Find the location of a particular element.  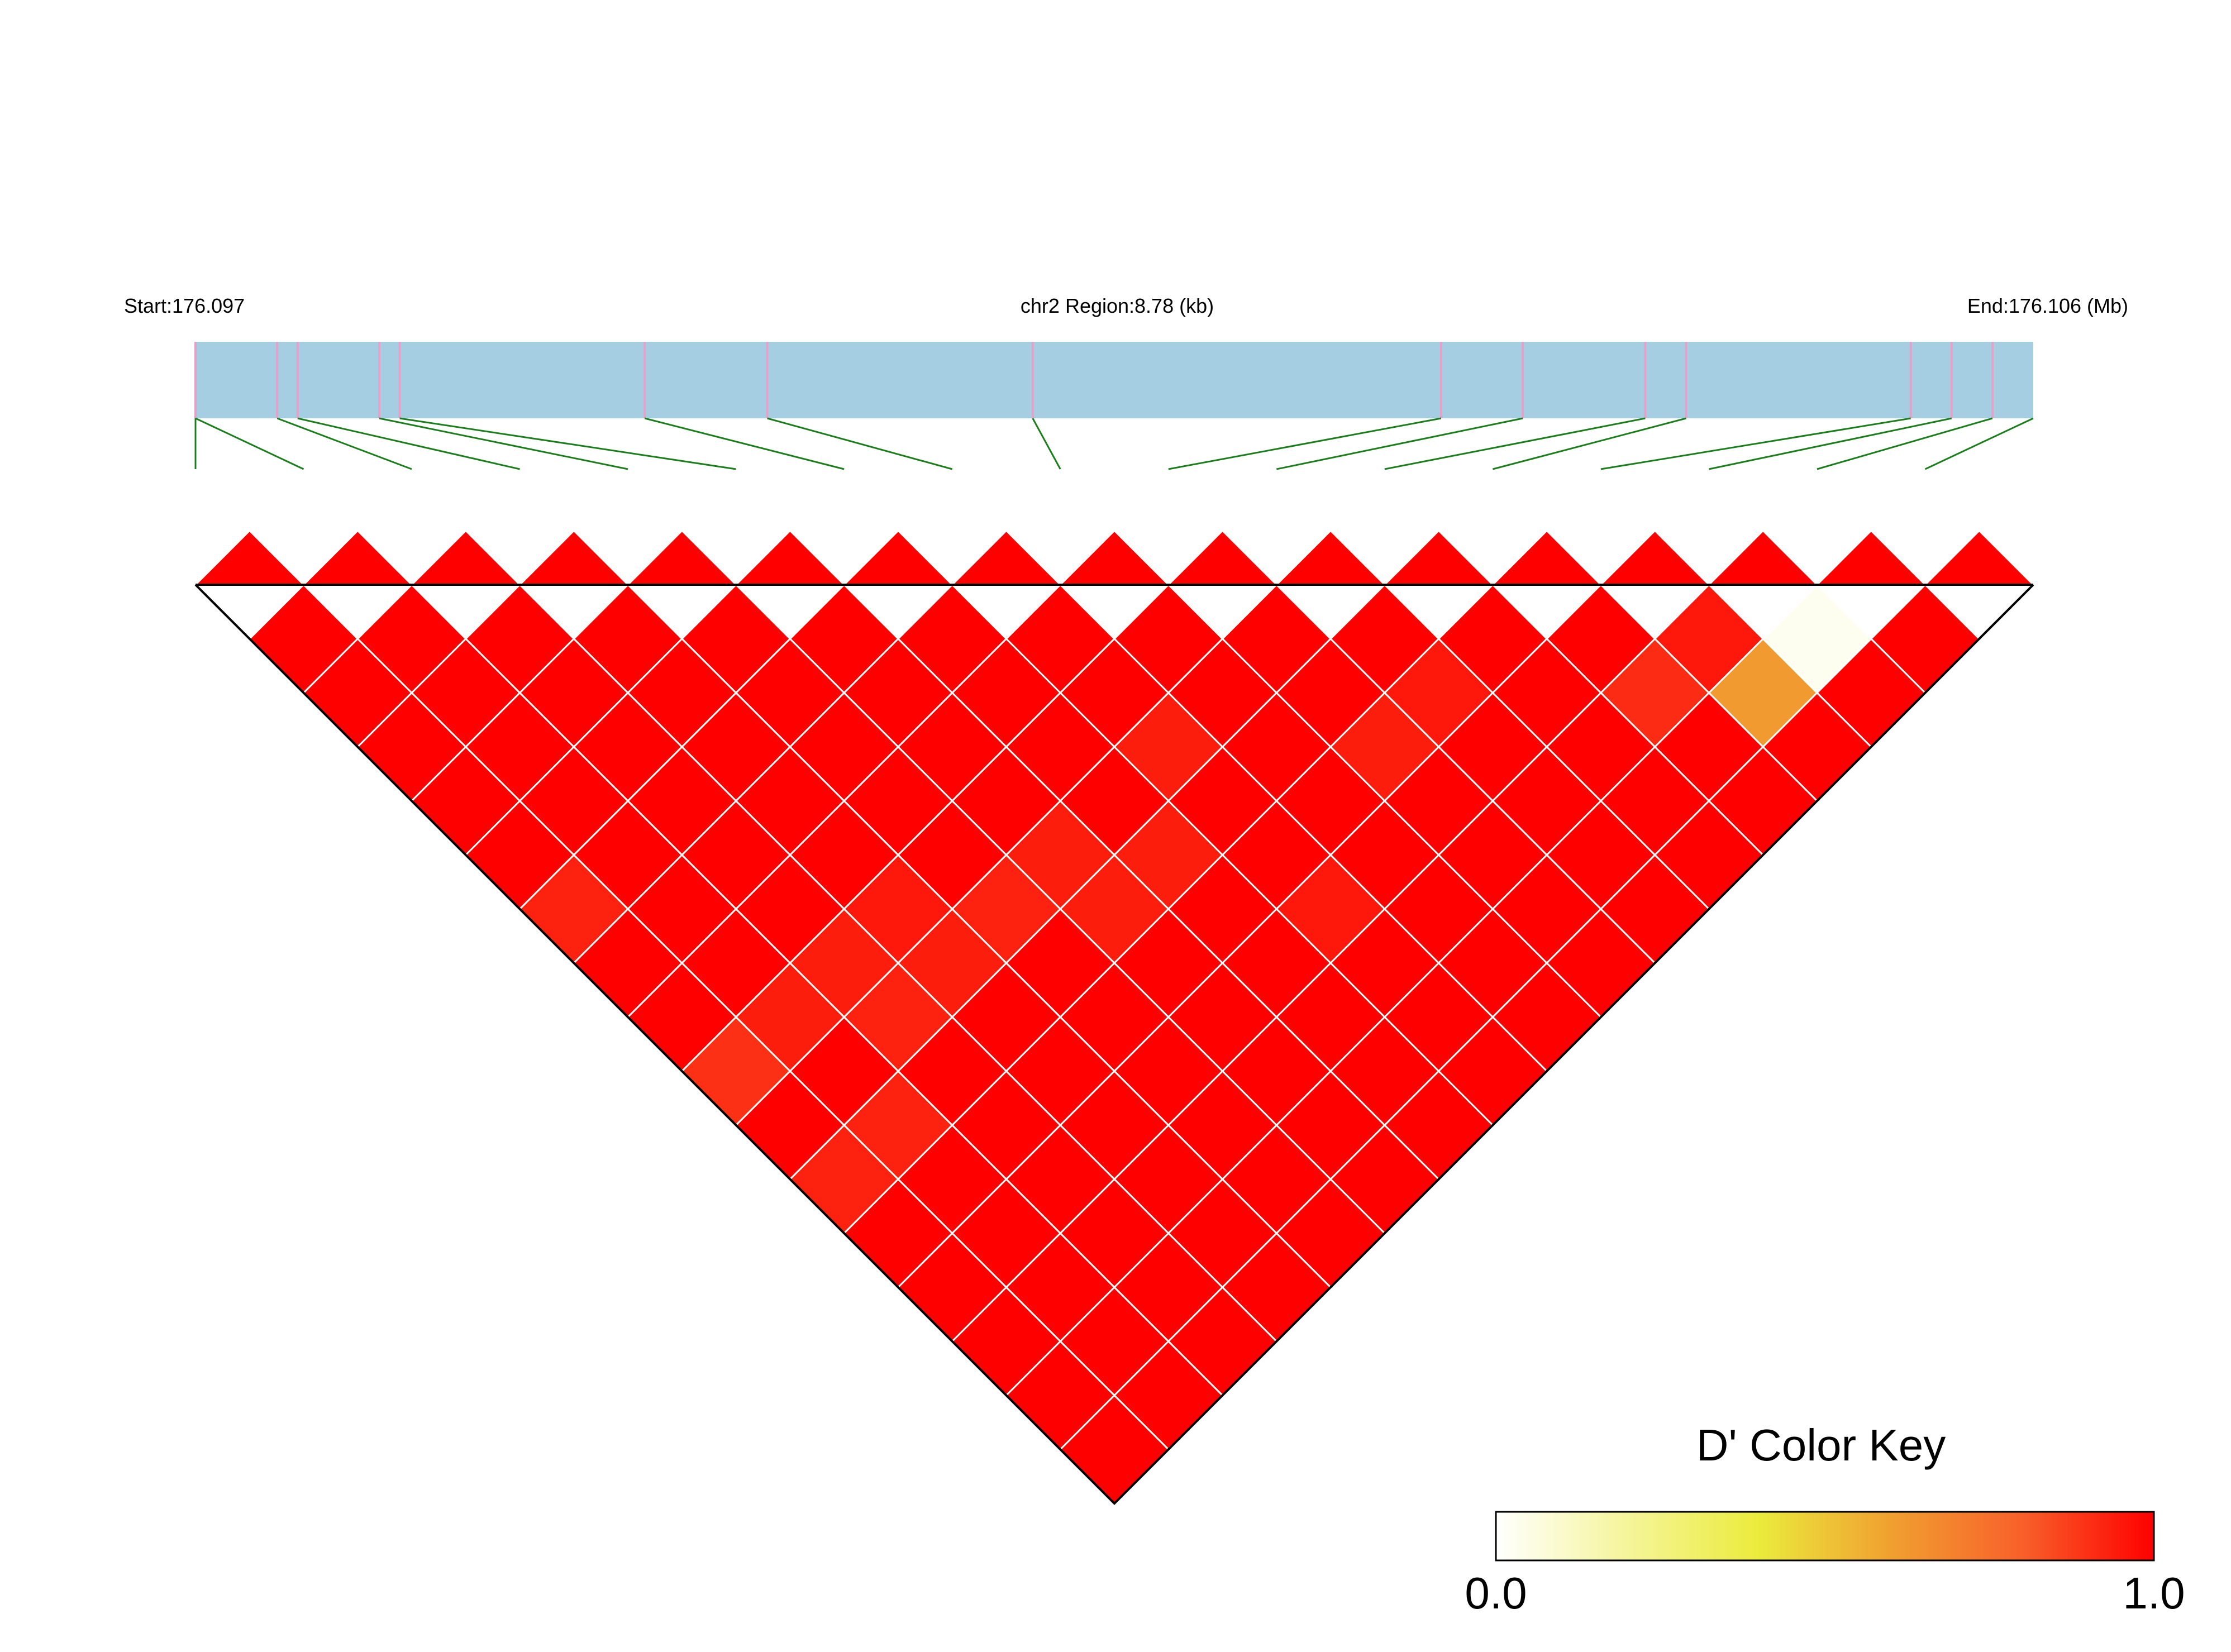

color-key-title: D' Color Key is located at coordinates (1821, 1445).